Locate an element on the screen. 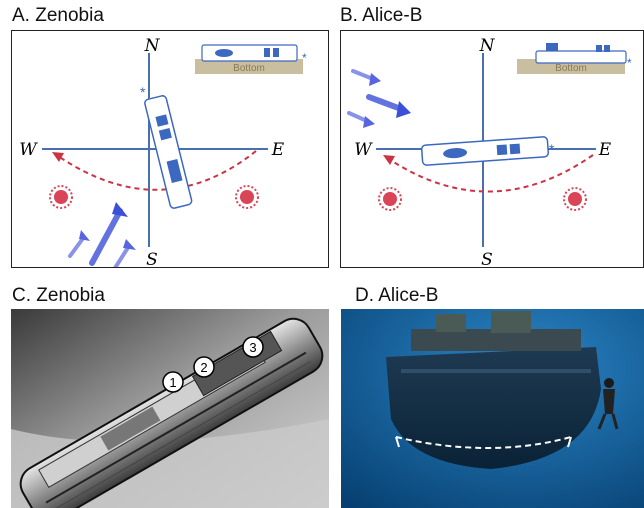 Image resolution: width=644 pixels, height=508 pixels. current-arrows-a is located at coordinates (102, 234).